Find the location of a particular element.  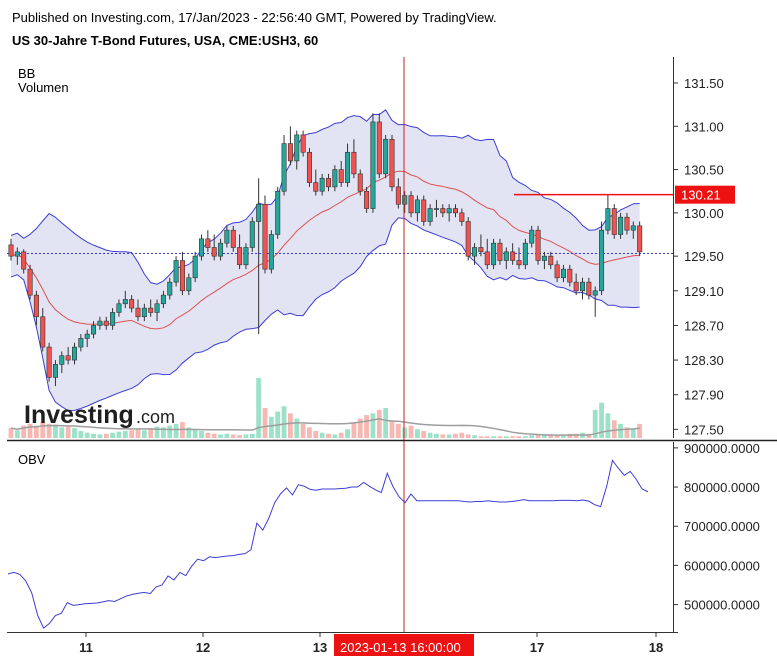

obv-tick-label: 900000.0000 is located at coordinates (722, 448).